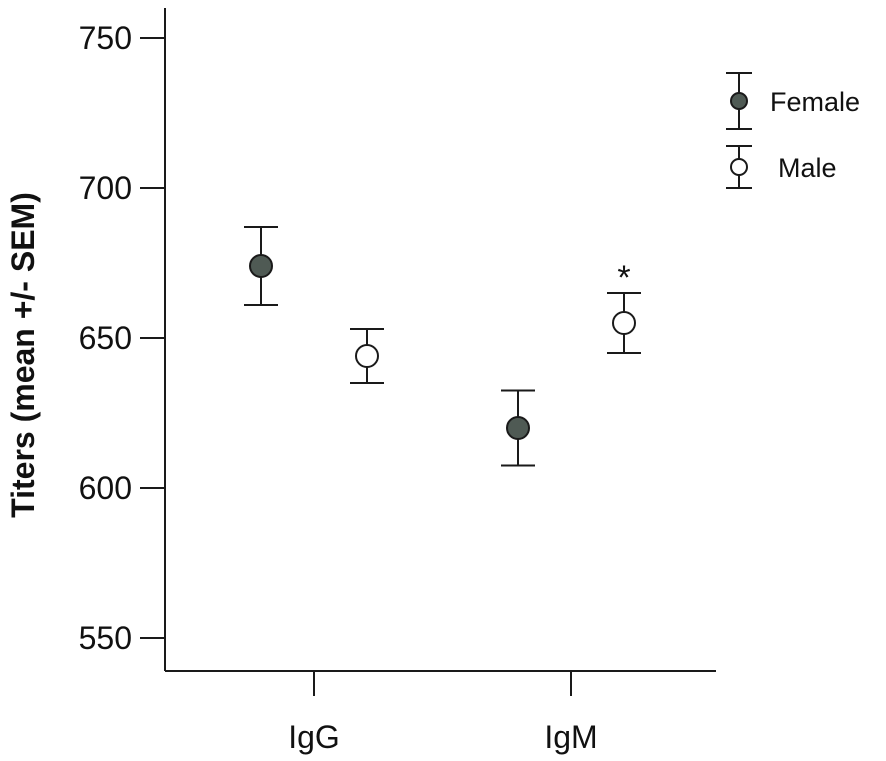 Image resolution: width=886 pixels, height=761 pixels. Describe the element at coordinates (105, 338) in the screenshot. I see `y-tick-label: 650` at that location.